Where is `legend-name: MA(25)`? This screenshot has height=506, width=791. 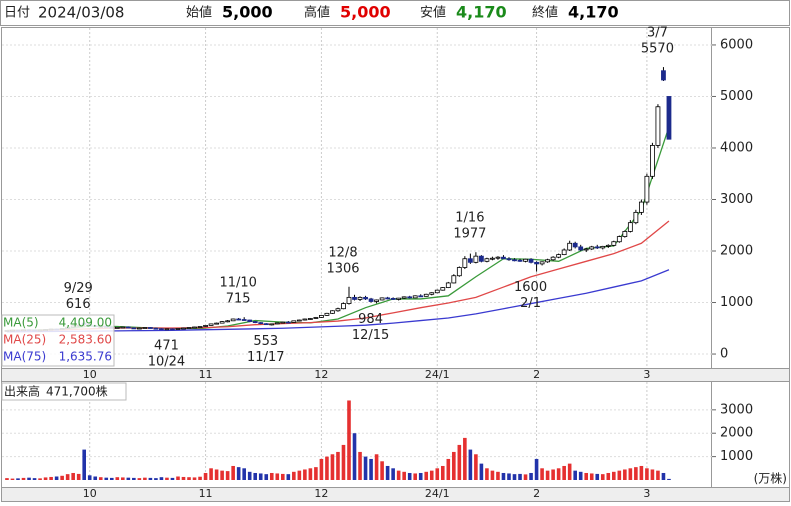 legend-name: MA(25) is located at coordinates (24, 340).